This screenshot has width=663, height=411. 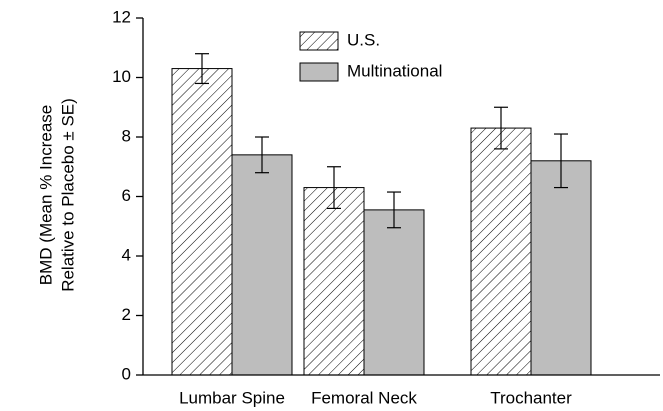 What do you see at coordinates (126, 373) in the screenshot?
I see `y-tick-label: 0` at bounding box center [126, 373].